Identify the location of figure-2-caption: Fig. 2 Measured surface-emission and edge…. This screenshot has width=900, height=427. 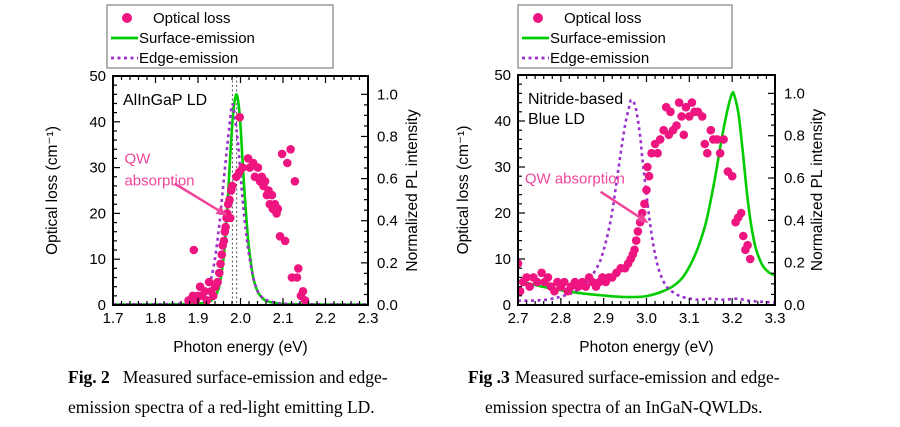
(258, 392).